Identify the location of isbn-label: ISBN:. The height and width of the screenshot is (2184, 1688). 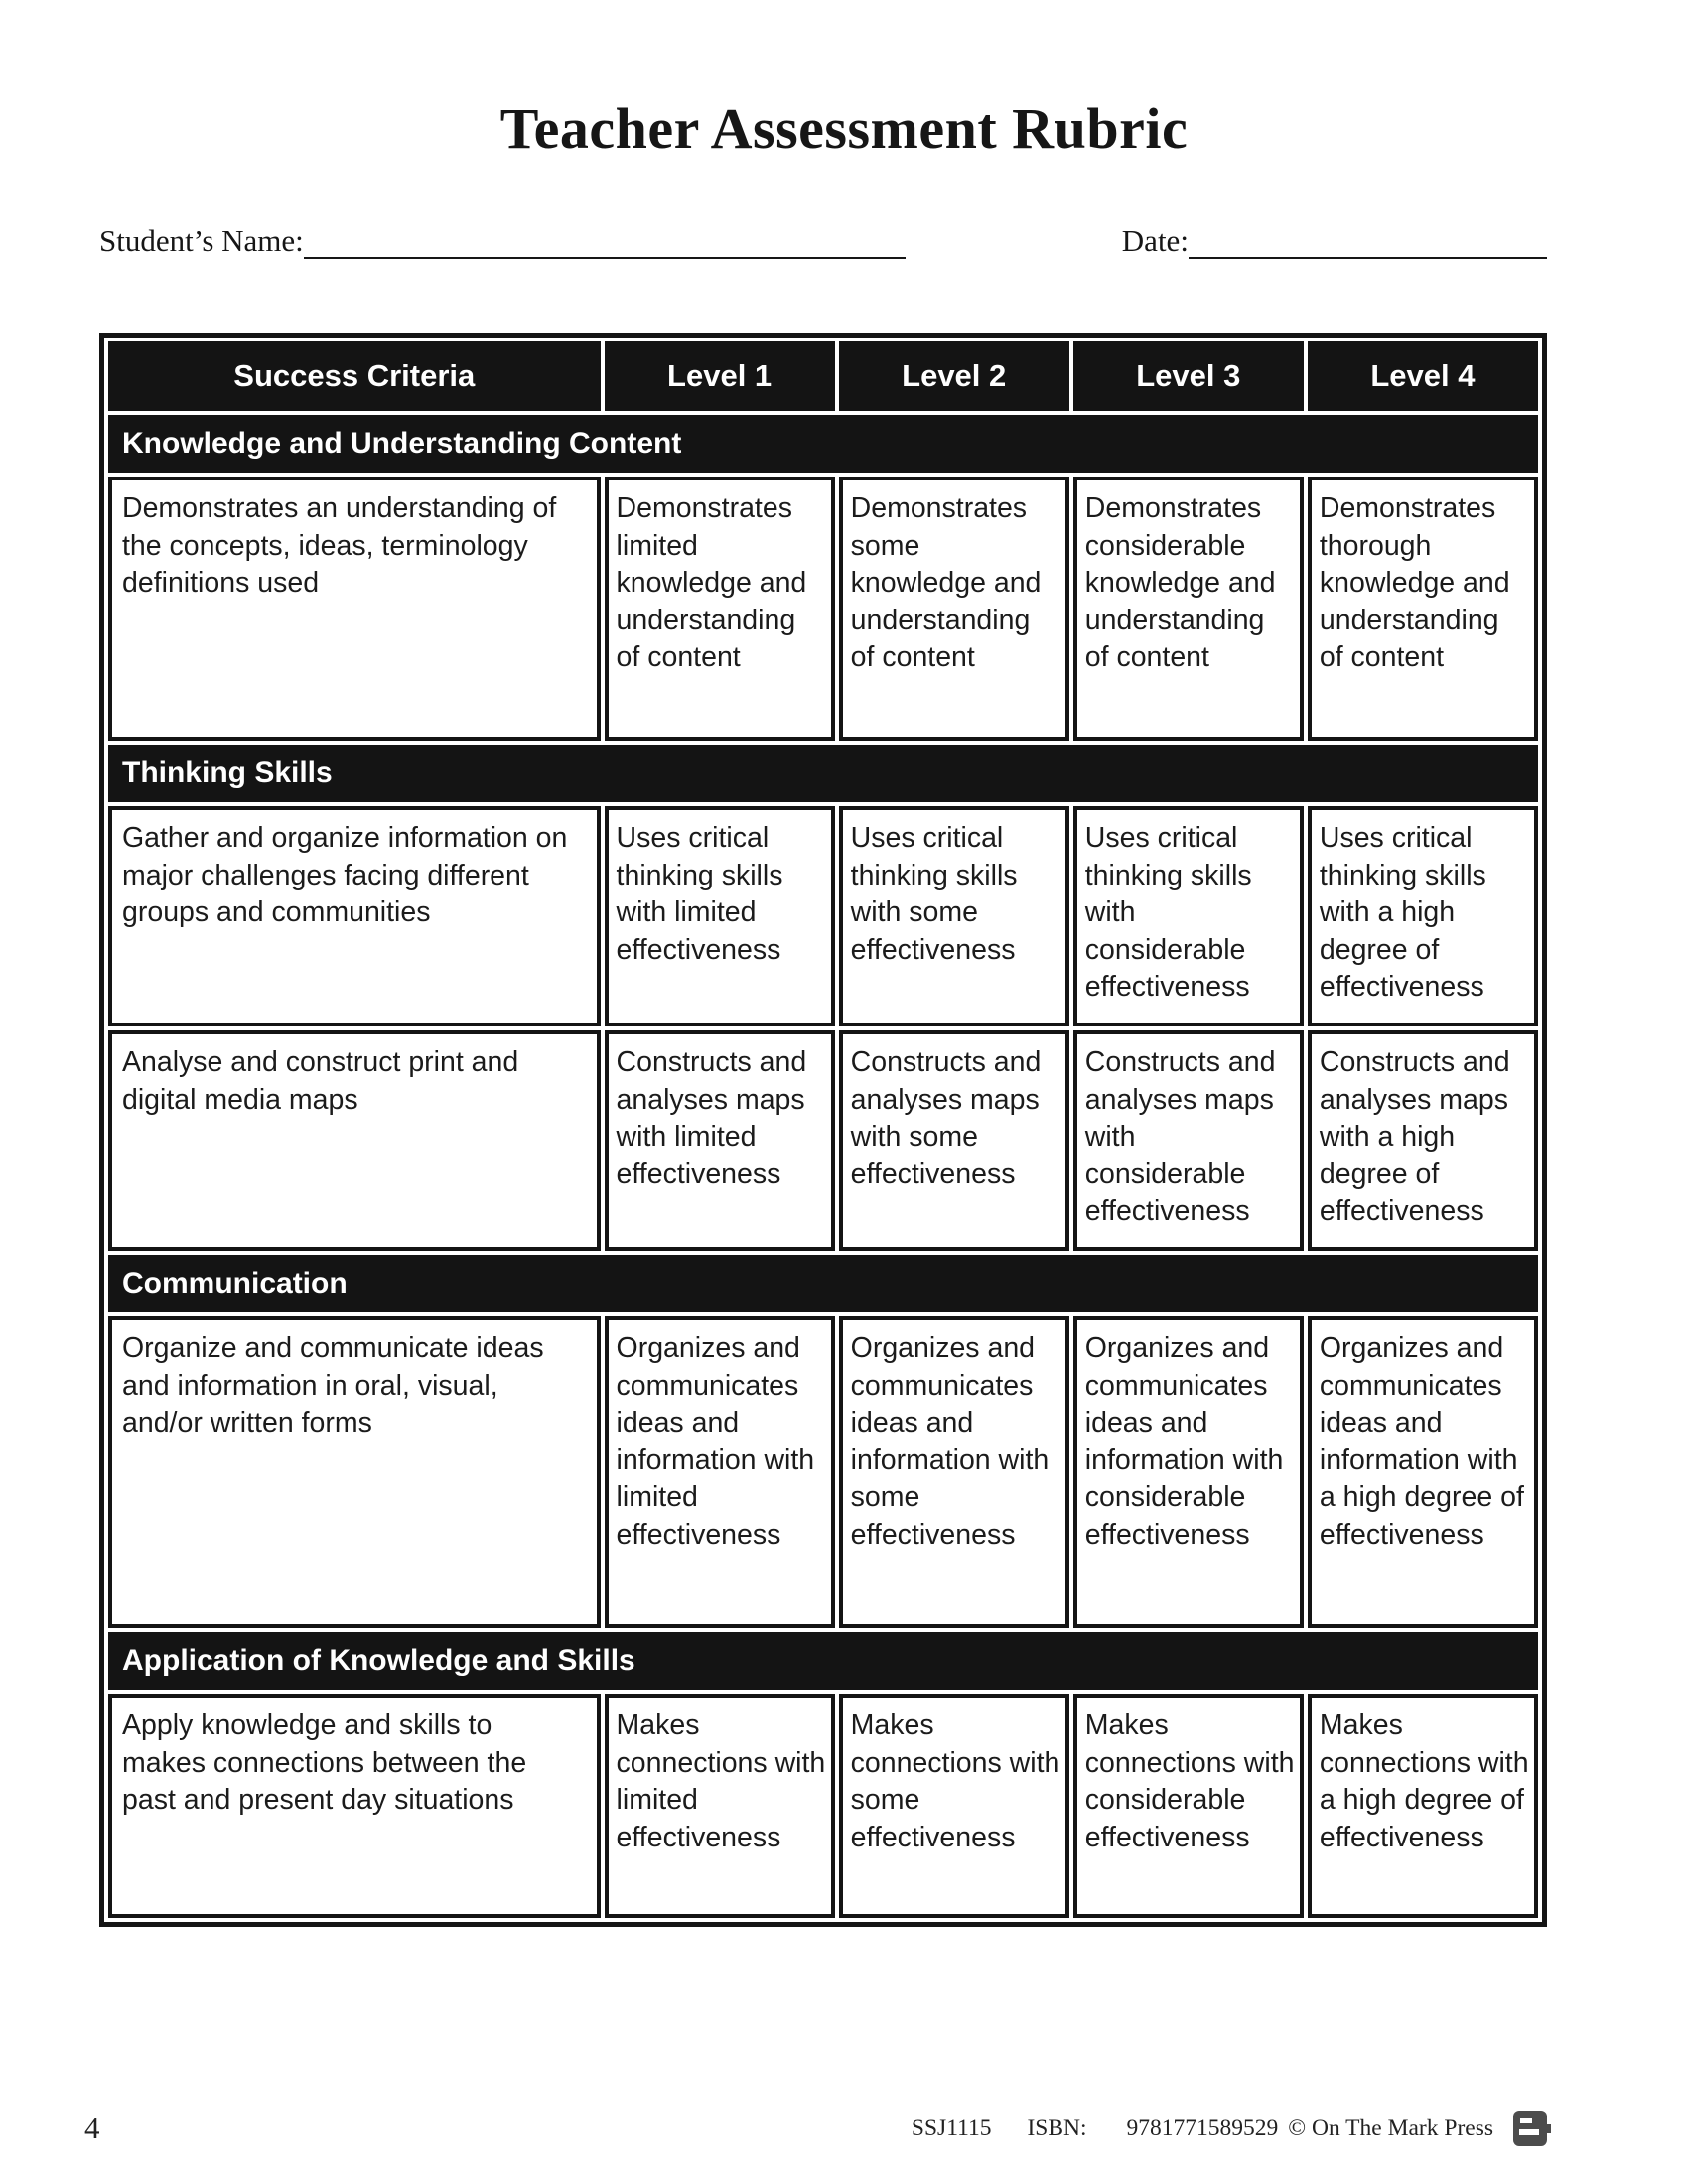
(1057, 2128).